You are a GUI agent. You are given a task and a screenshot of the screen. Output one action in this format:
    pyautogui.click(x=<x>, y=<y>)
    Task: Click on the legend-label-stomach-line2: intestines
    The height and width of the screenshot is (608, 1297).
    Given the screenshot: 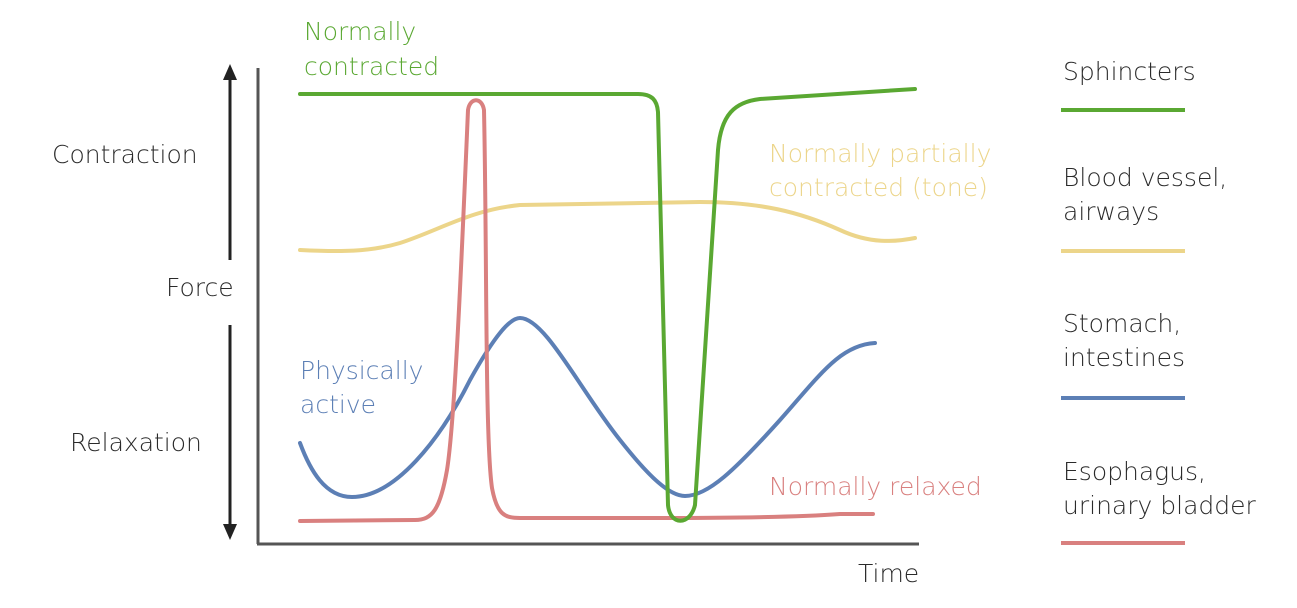 What is the action you would take?
    pyautogui.click(x=1124, y=357)
    